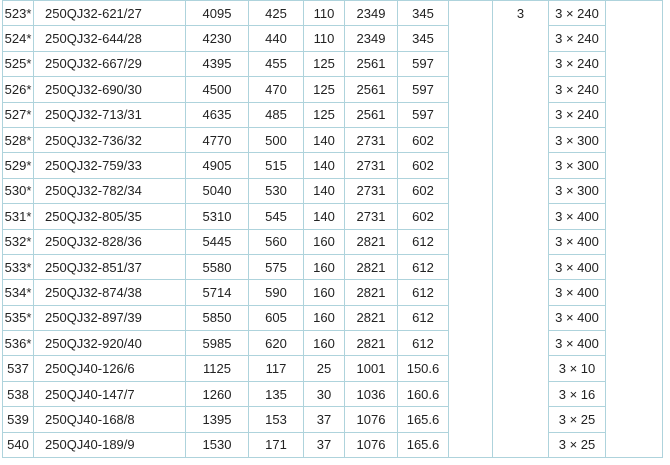 Image resolution: width=670 pixels, height=465 pixels. Describe the element at coordinates (276, 13) in the screenshot. I see `cell-head: 425` at that location.